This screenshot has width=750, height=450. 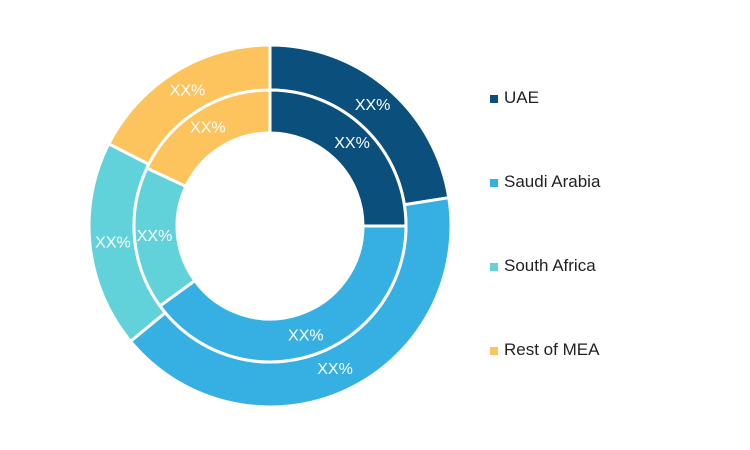 What do you see at coordinates (545, 212) in the screenshot?
I see `legend-item-saudi-arabia: Saudi Arabia` at bounding box center [545, 212].